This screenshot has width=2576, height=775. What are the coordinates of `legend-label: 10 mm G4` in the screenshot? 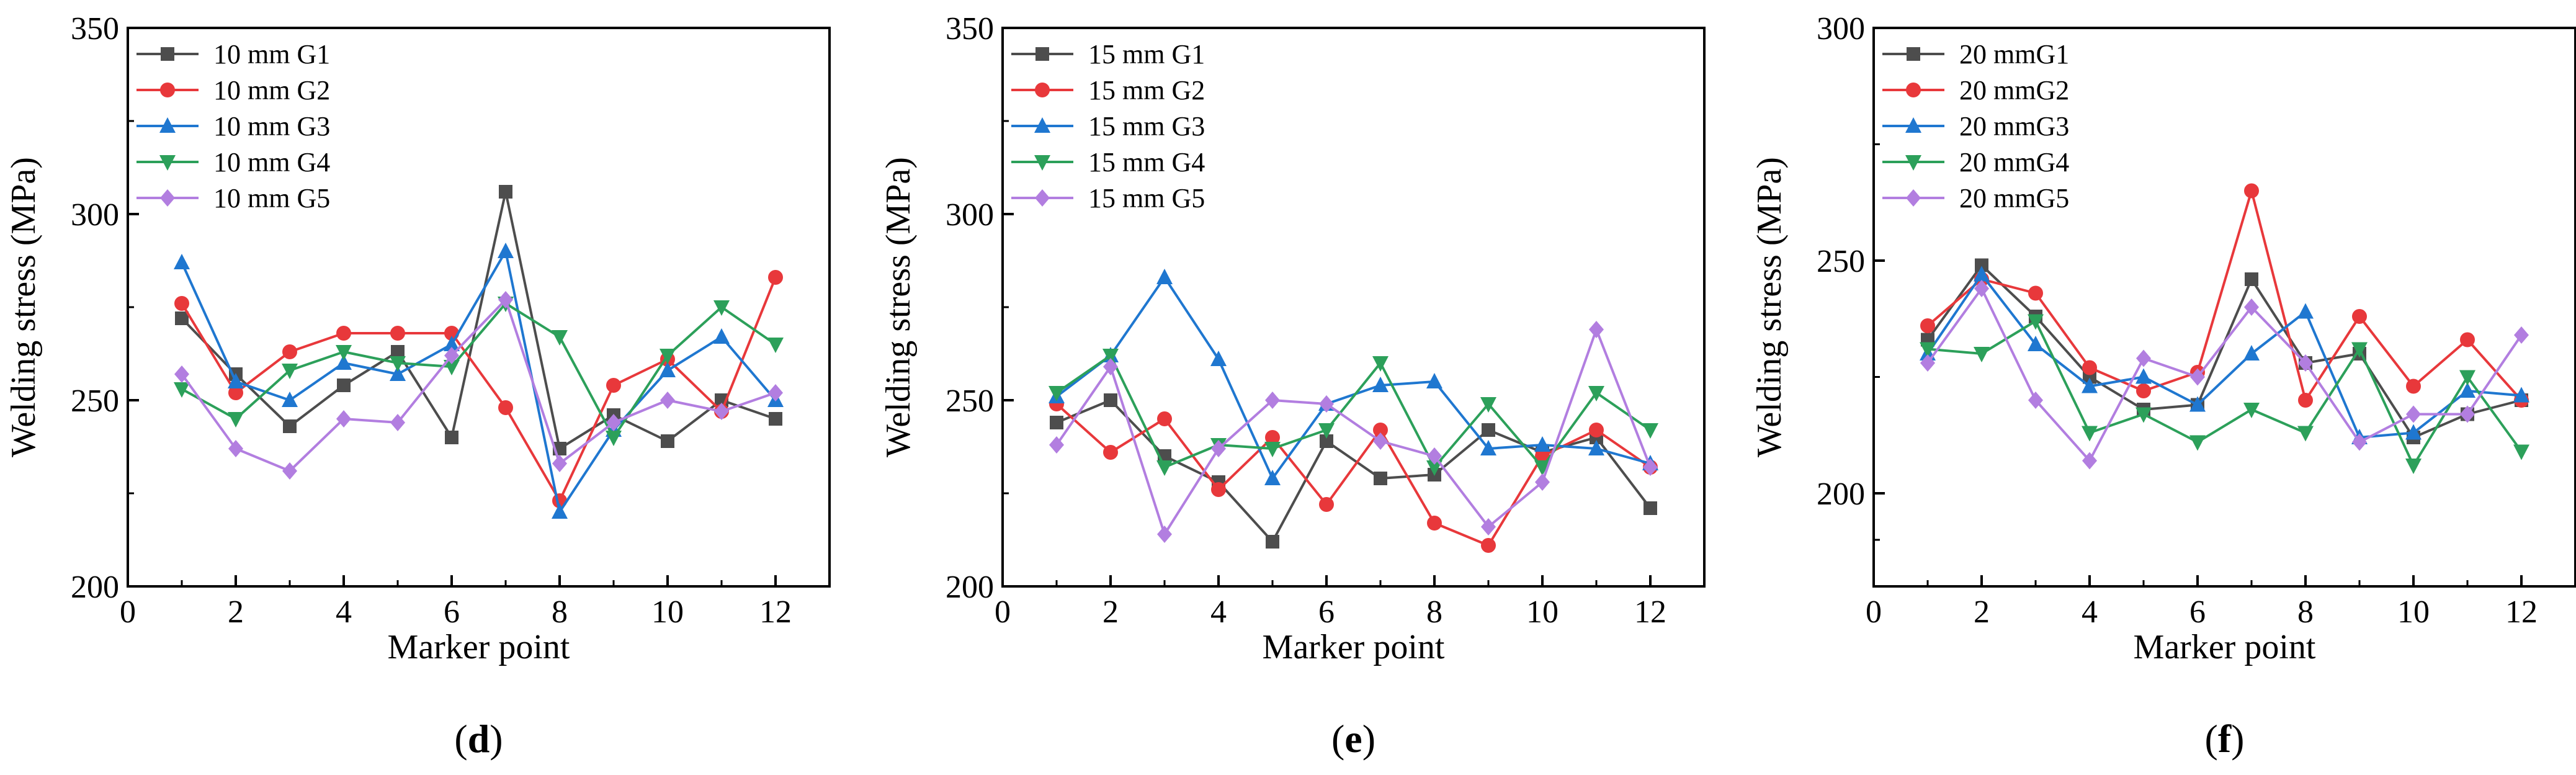 It's located at (271, 162).